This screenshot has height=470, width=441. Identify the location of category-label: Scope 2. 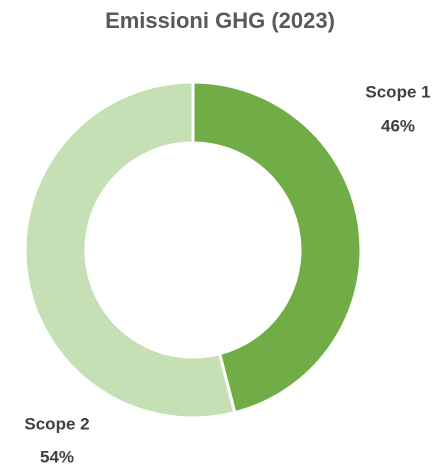
(56, 423).